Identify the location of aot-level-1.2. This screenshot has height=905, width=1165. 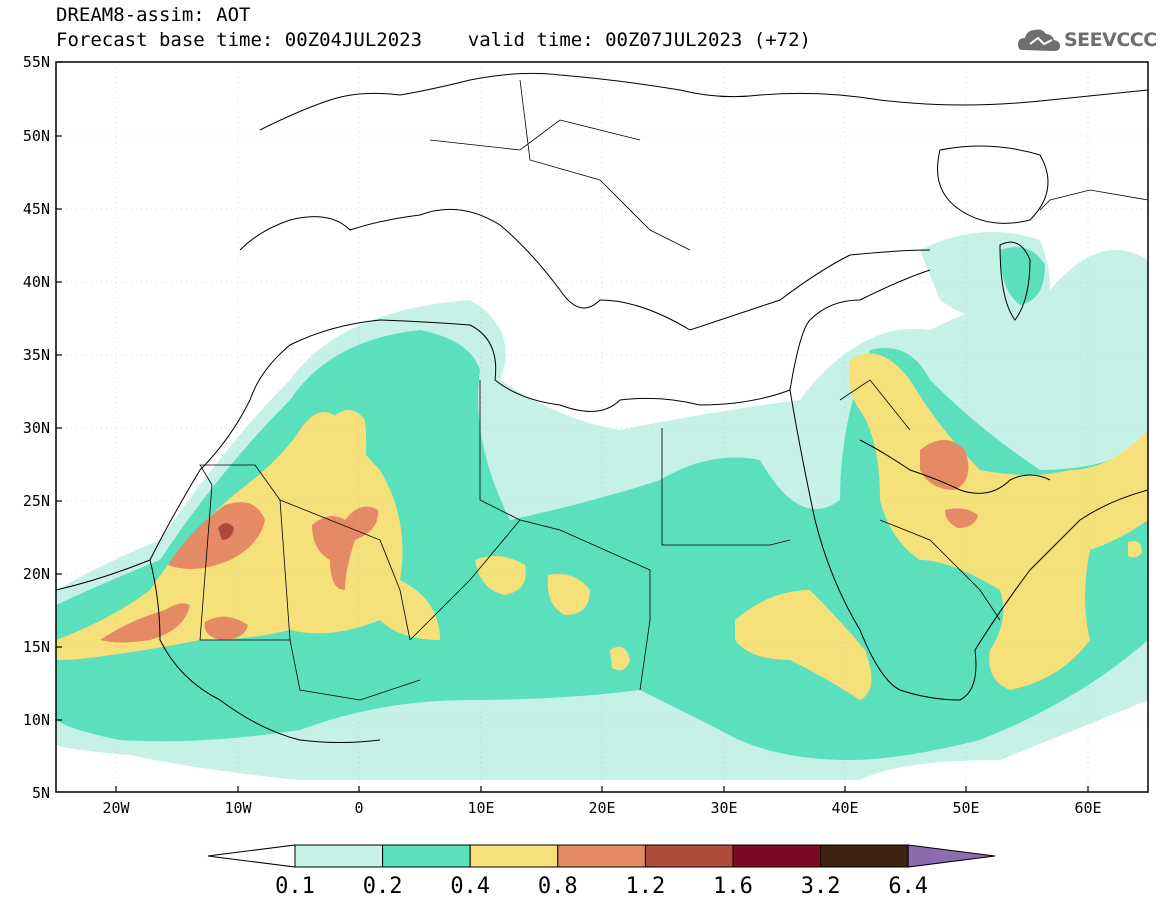
(226, 531).